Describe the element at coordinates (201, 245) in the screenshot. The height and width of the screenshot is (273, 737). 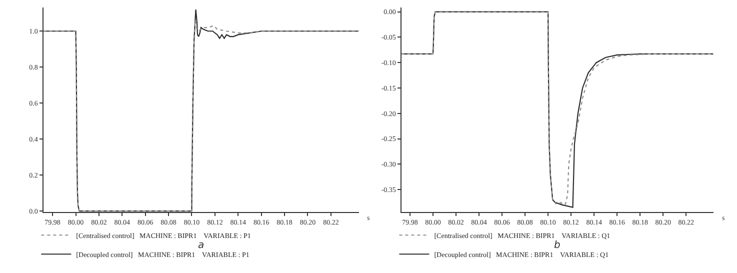
I see `text: a` at that location.